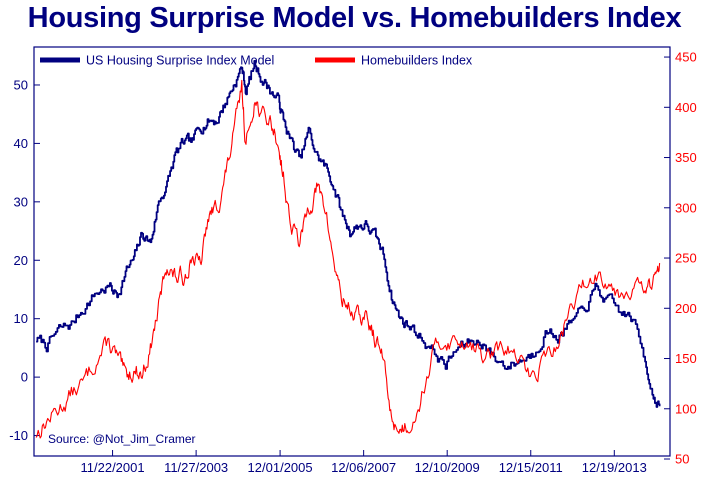 The image size is (709, 488). I want to click on legend-label-housing-model: US Housing Surprise Index Model, so click(180, 61).